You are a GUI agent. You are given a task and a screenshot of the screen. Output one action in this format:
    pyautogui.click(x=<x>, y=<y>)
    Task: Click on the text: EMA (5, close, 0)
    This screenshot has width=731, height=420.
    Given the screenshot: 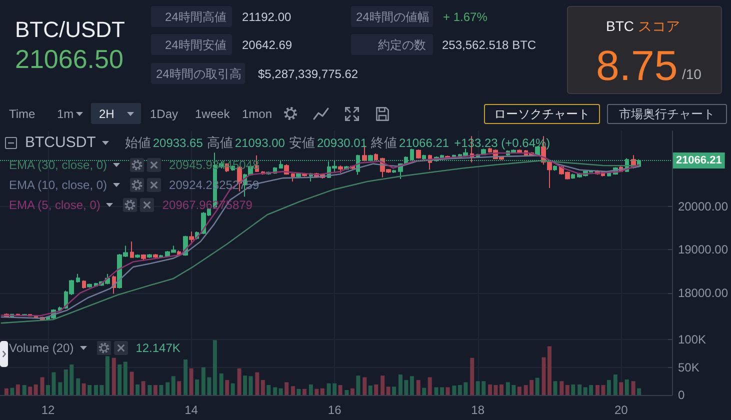 What is the action you would take?
    pyautogui.click(x=54, y=205)
    